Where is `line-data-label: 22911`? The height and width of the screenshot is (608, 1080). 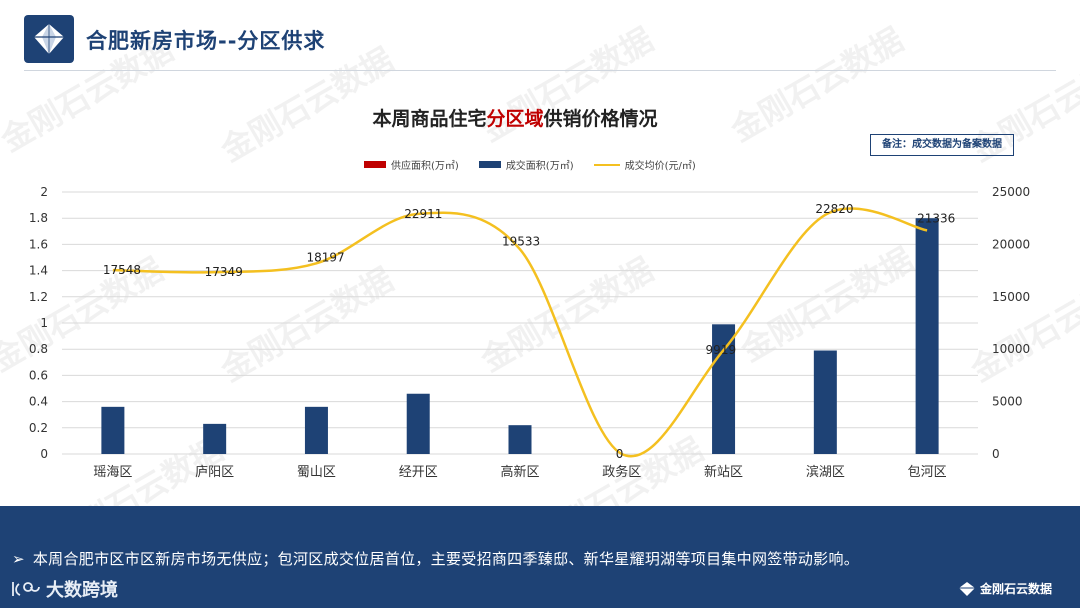 line-data-label: 22911 is located at coordinates (423, 214).